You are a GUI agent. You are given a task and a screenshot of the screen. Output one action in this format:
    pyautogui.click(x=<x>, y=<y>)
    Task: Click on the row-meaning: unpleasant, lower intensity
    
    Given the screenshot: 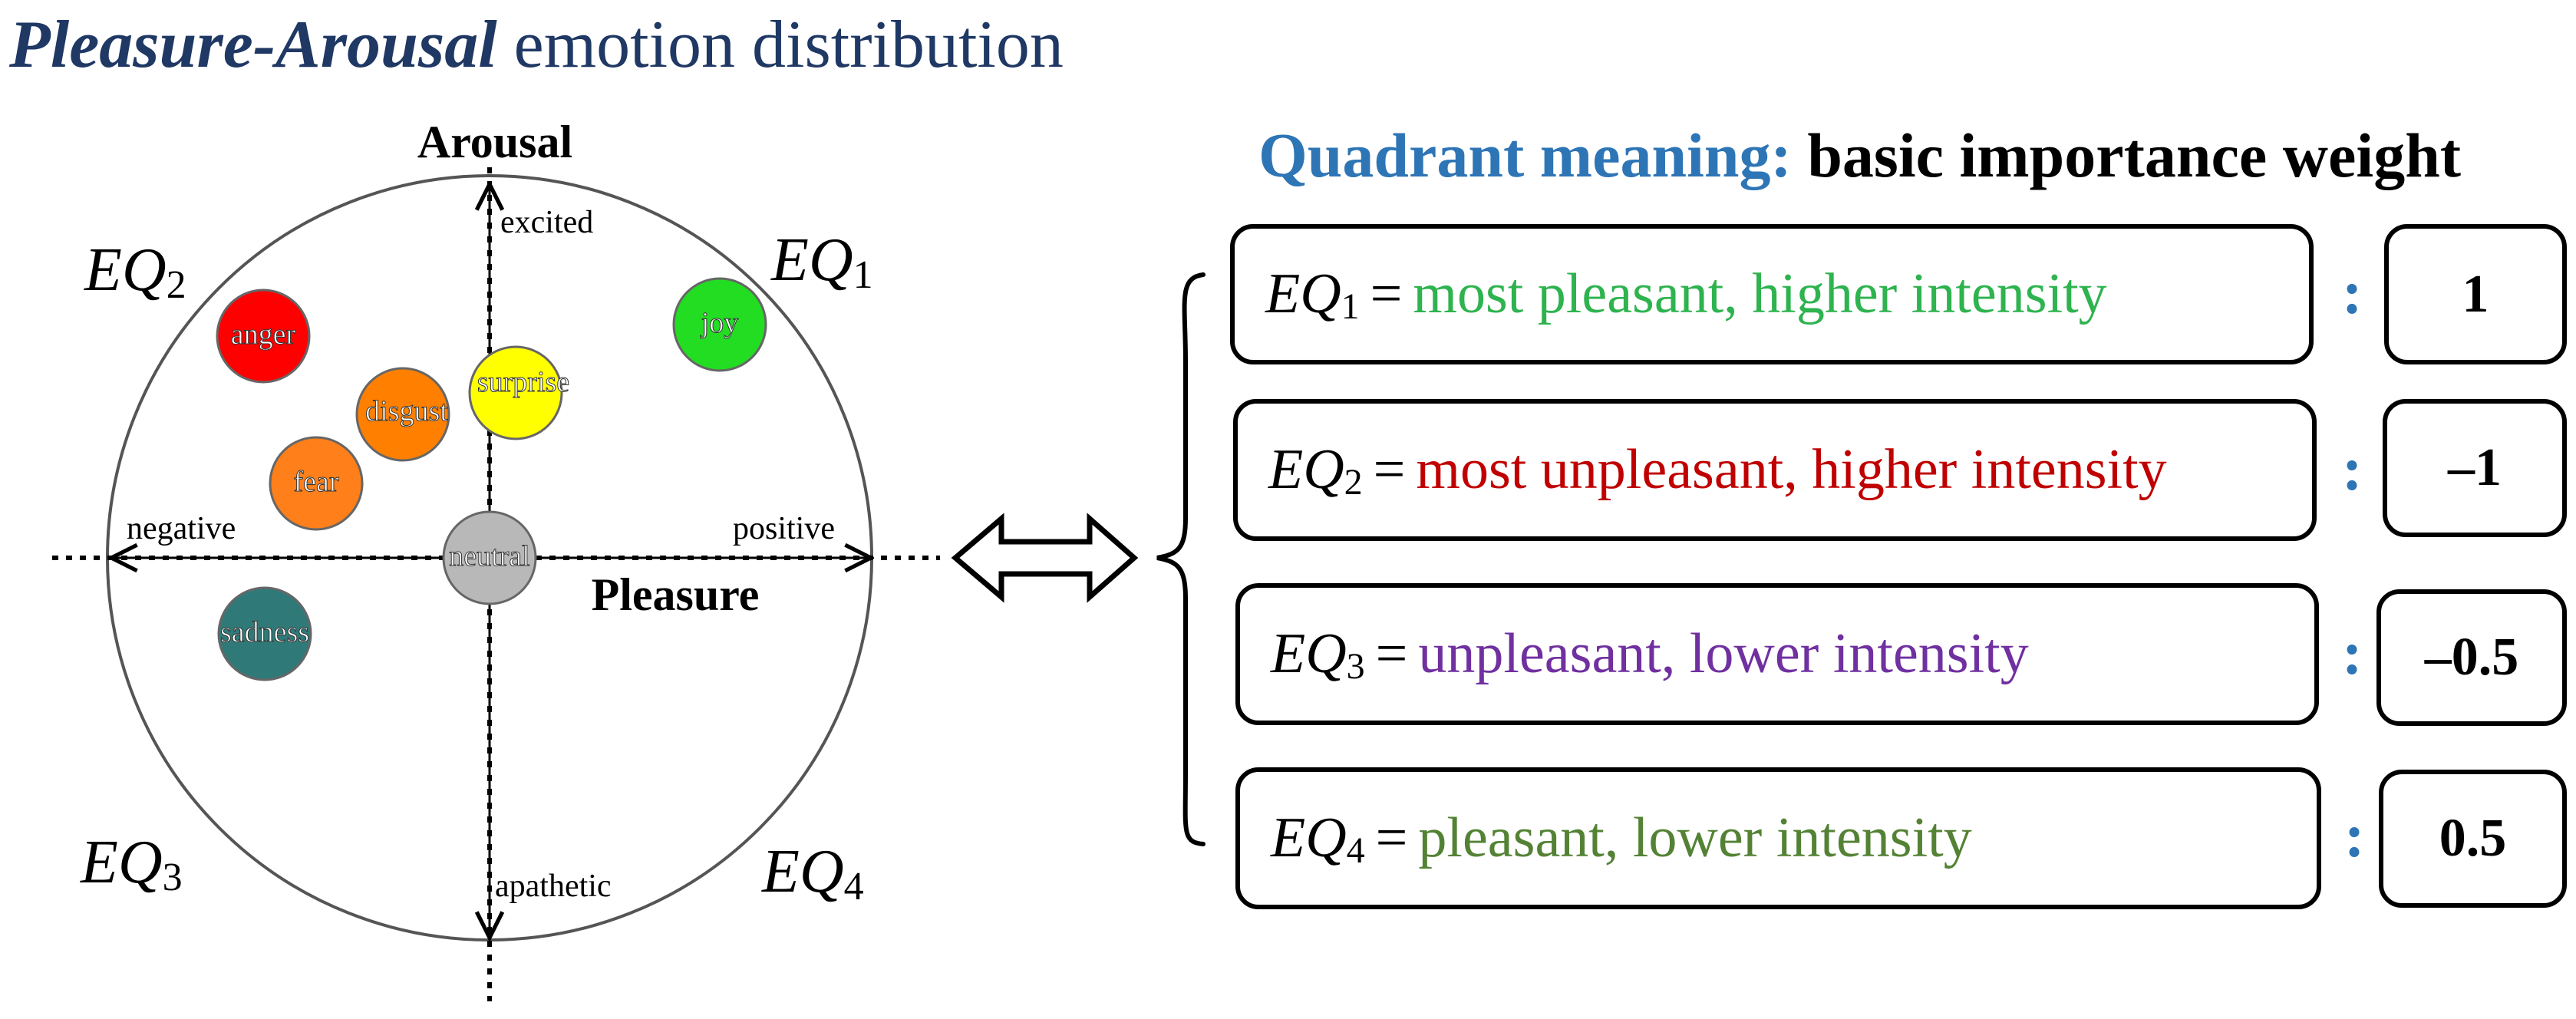 What is the action you would take?
    pyautogui.click(x=1723, y=653)
    